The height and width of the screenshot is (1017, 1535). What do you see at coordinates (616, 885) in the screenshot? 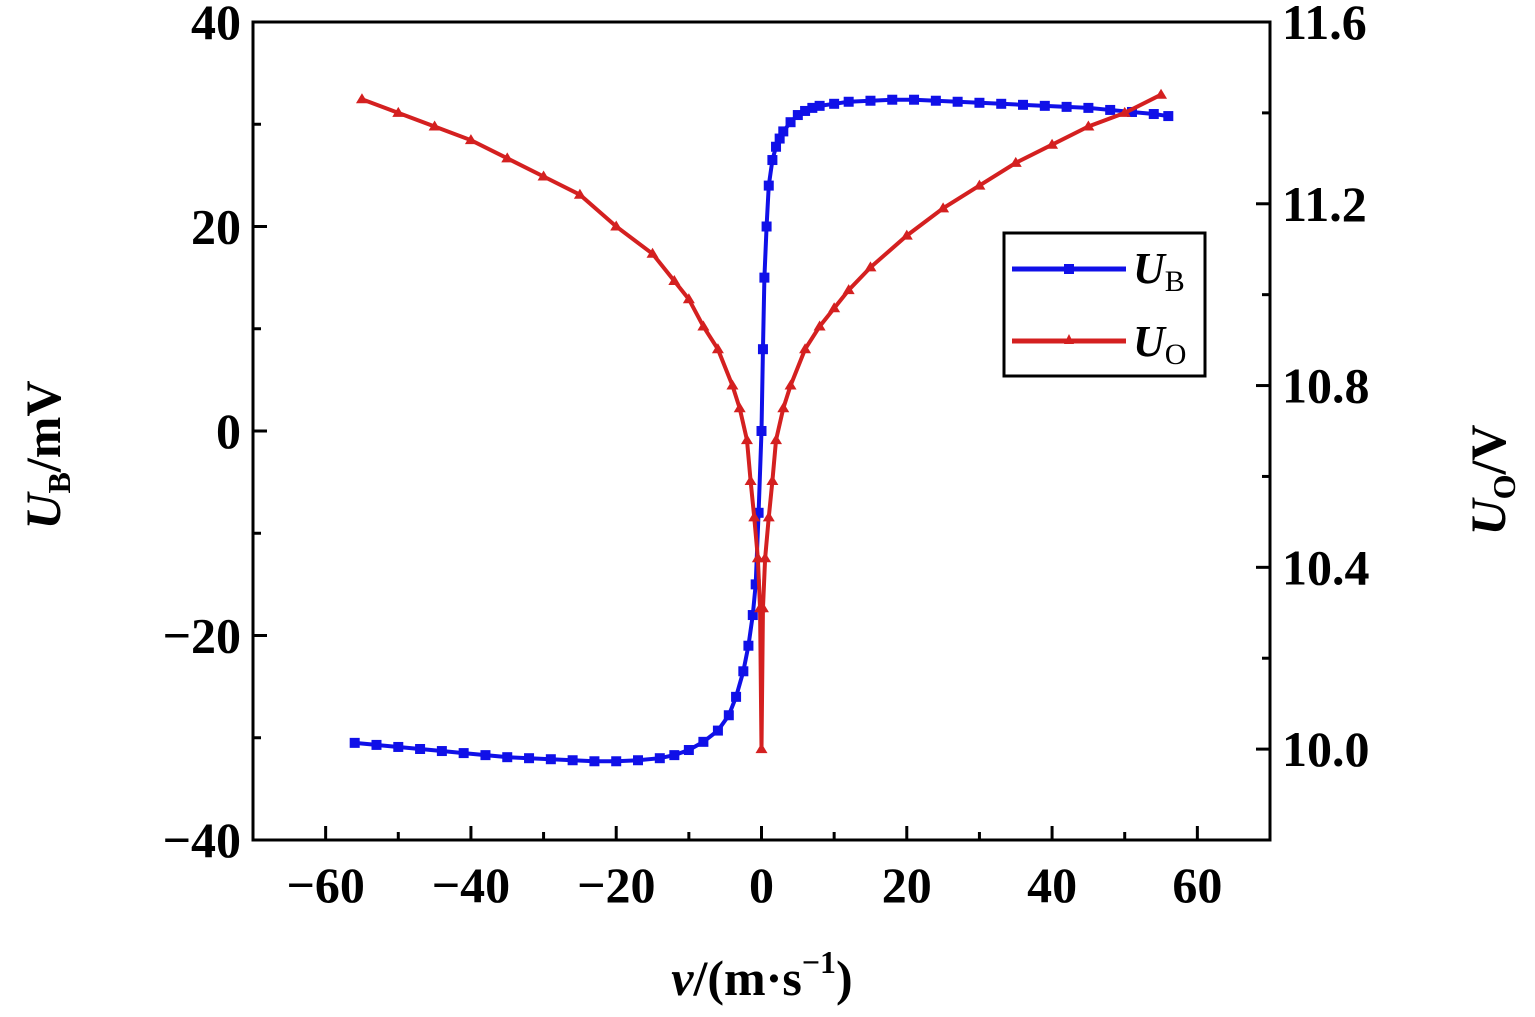
I see `x-tick-label: −20` at bounding box center [616, 885].